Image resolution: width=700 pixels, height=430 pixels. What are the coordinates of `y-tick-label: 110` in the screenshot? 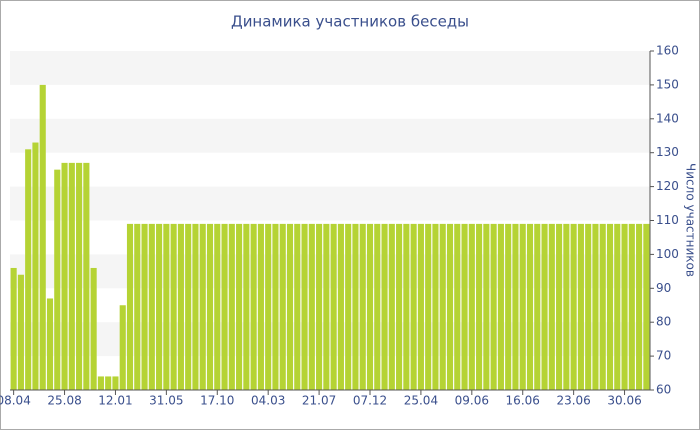 It's located at (667, 220).